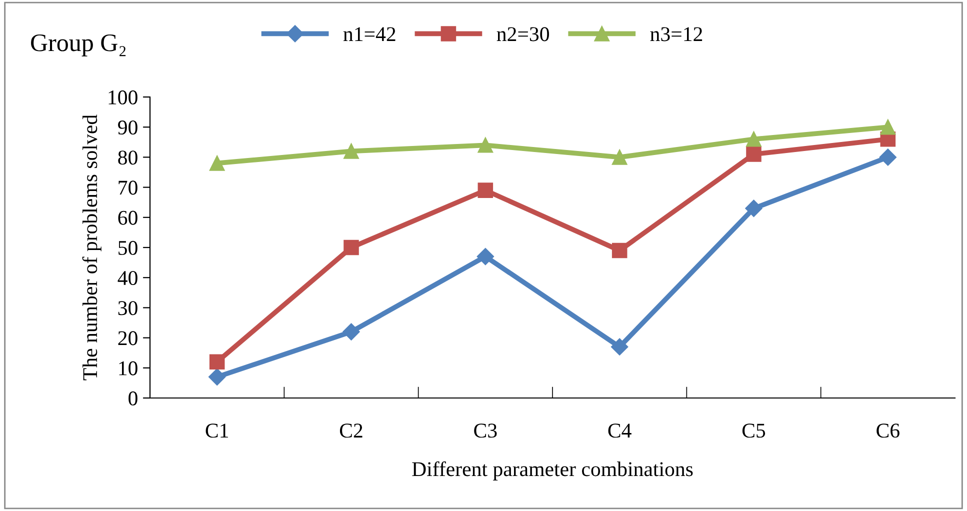 Image resolution: width=967 pixels, height=511 pixels. What do you see at coordinates (676, 34) in the screenshot?
I see `legend-label: n3=12` at bounding box center [676, 34].